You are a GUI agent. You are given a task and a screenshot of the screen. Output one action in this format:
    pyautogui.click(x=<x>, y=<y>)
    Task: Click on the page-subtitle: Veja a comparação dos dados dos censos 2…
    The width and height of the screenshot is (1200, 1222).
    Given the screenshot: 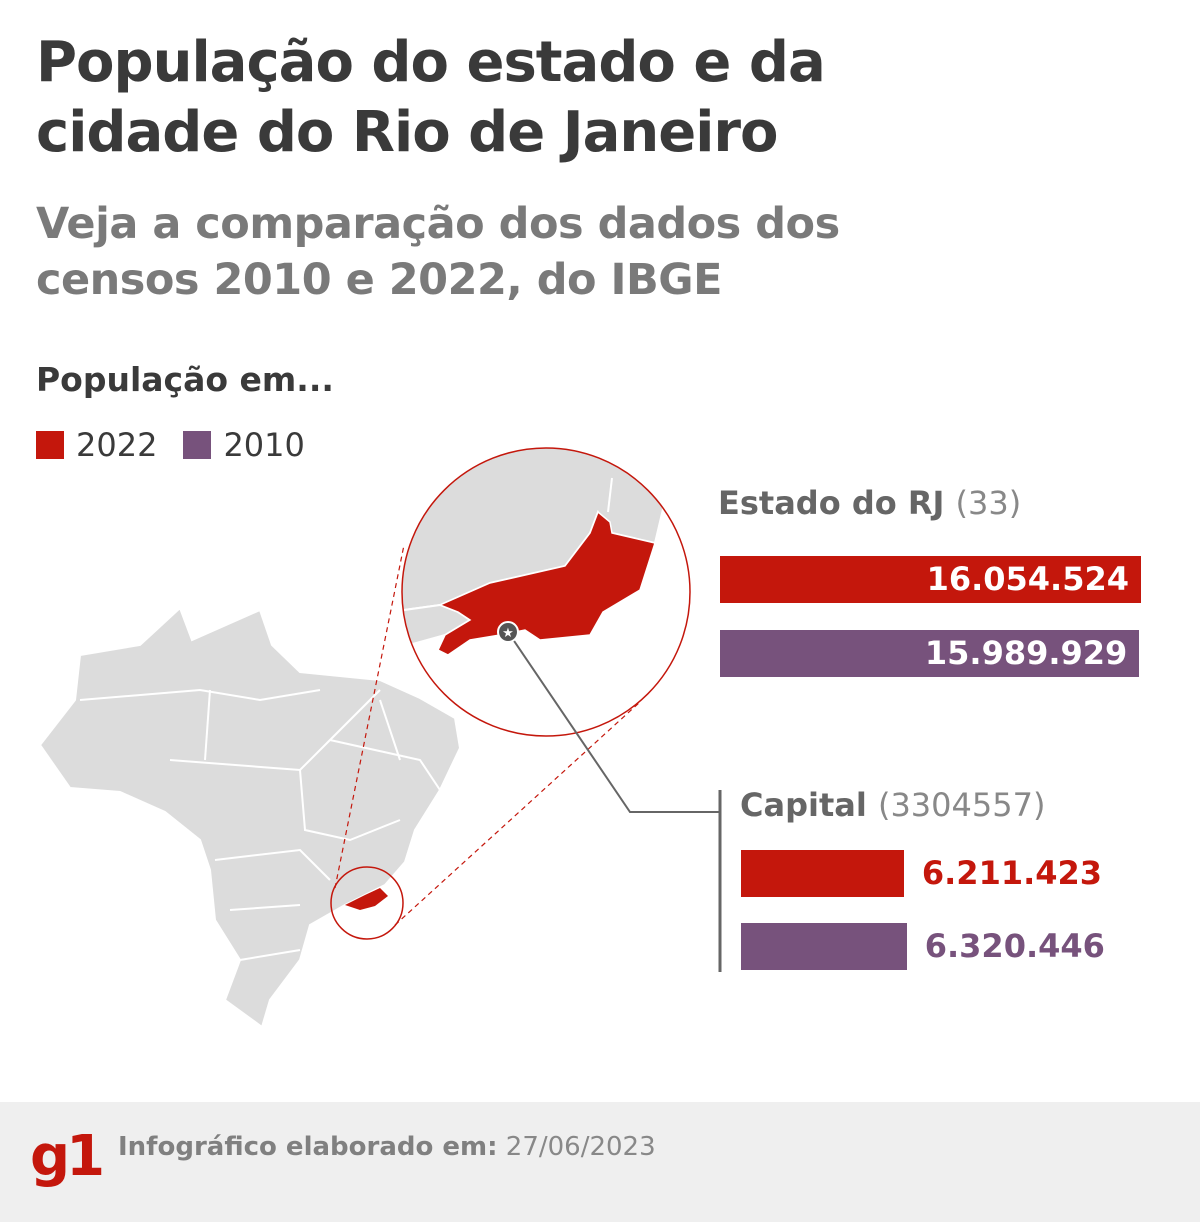 What is the action you would take?
    pyautogui.click(x=438, y=252)
    